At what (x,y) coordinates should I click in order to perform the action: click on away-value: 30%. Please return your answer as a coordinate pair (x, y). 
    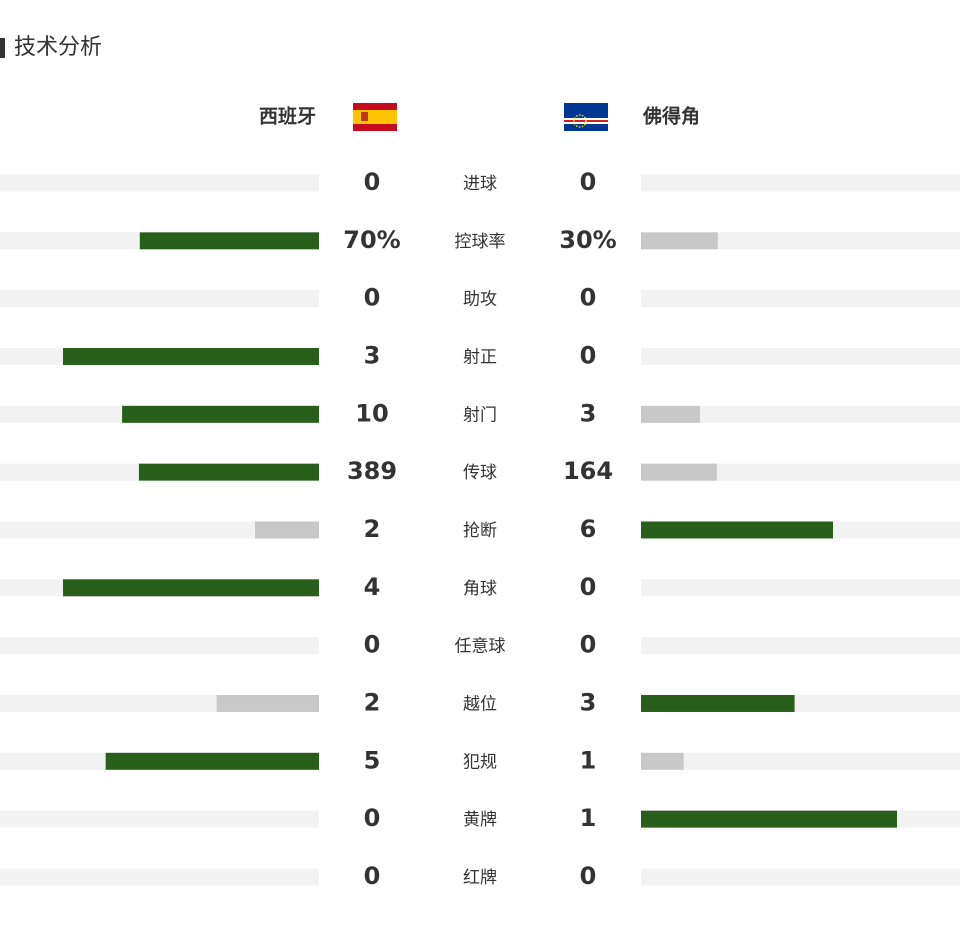
    Looking at the image, I should click on (587, 240).